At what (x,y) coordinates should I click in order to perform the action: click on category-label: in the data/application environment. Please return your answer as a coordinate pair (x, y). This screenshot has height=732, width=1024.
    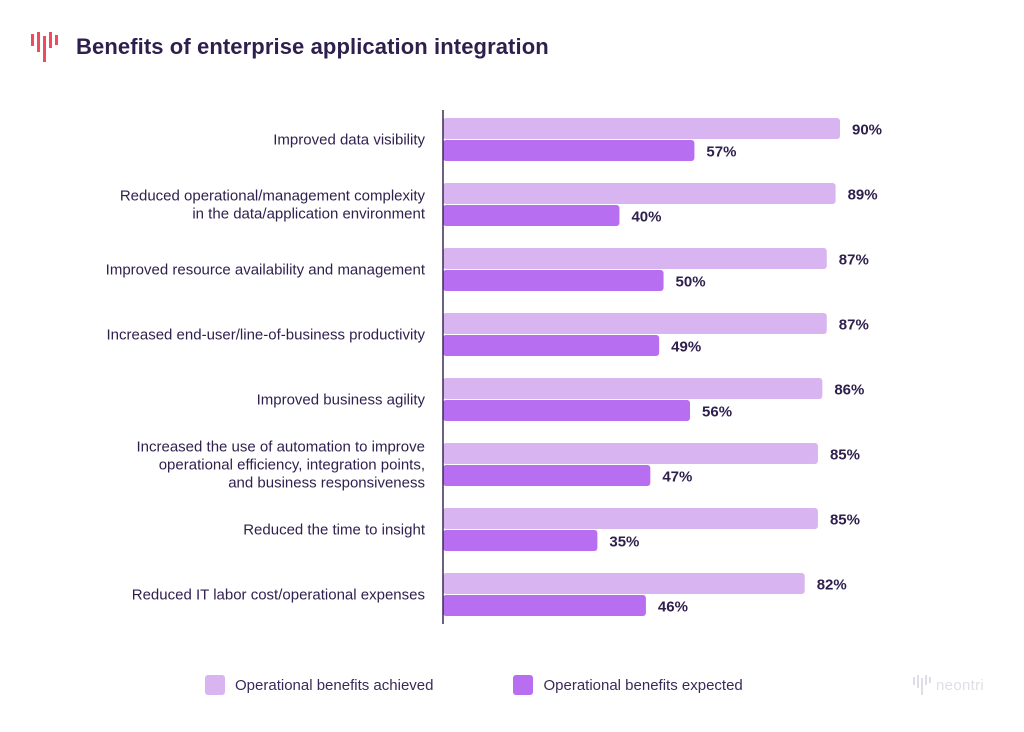
    Looking at the image, I should click on (308, 214).